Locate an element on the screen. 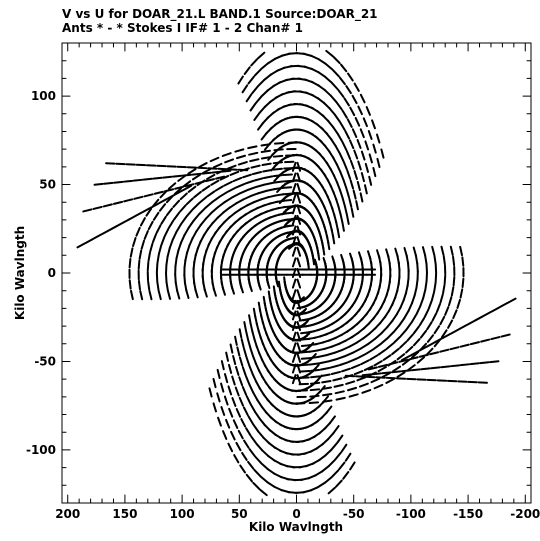 Image resolution: width=540 pixels, height=541 pixels. y-axis-label: Kilo Wavlngth is located at coordinates (20, 273).